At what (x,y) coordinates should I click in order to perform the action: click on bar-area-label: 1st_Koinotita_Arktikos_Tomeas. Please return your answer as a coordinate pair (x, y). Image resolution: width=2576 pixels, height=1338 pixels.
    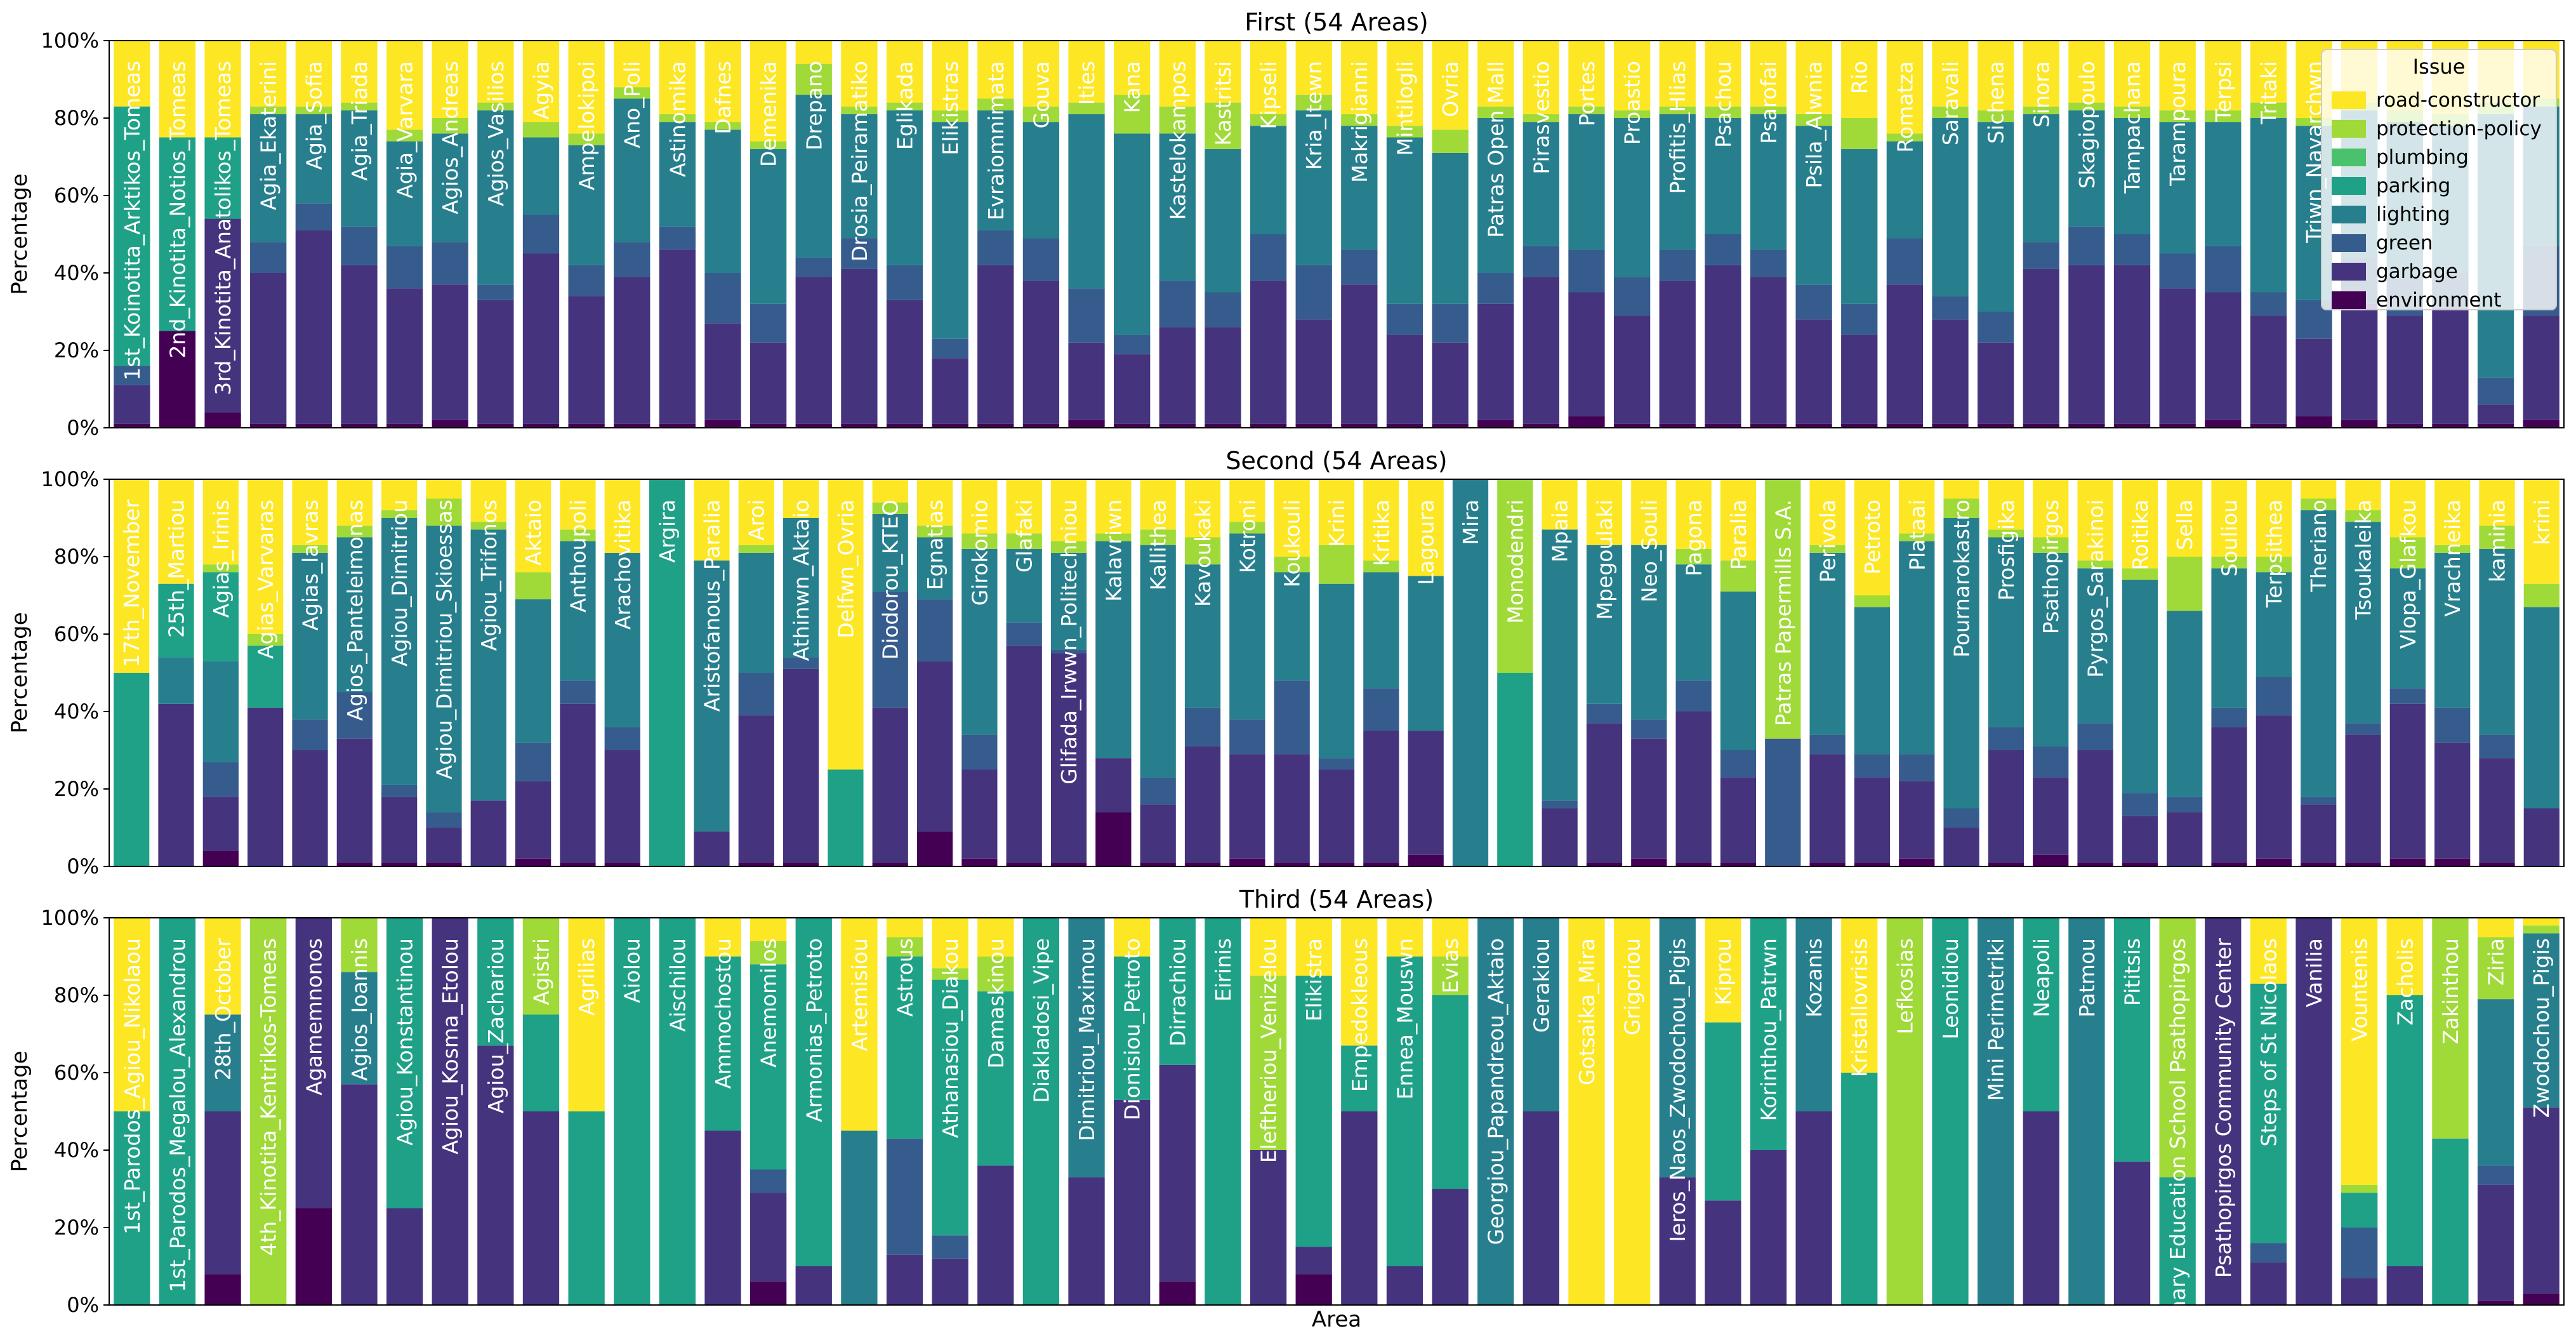
    Looking at the image, I should click on (132, 221).